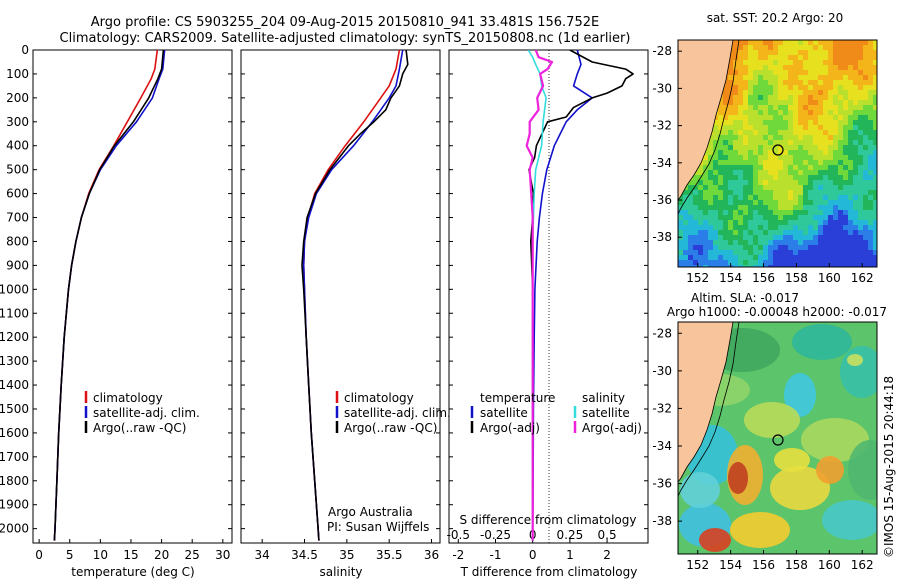 This screenshot has height=580, width=900. What do you see at coordinates (606, 413) in the screenshot?
I see `difference-legend-ssat: satellite` at bounding box center [606, 413].